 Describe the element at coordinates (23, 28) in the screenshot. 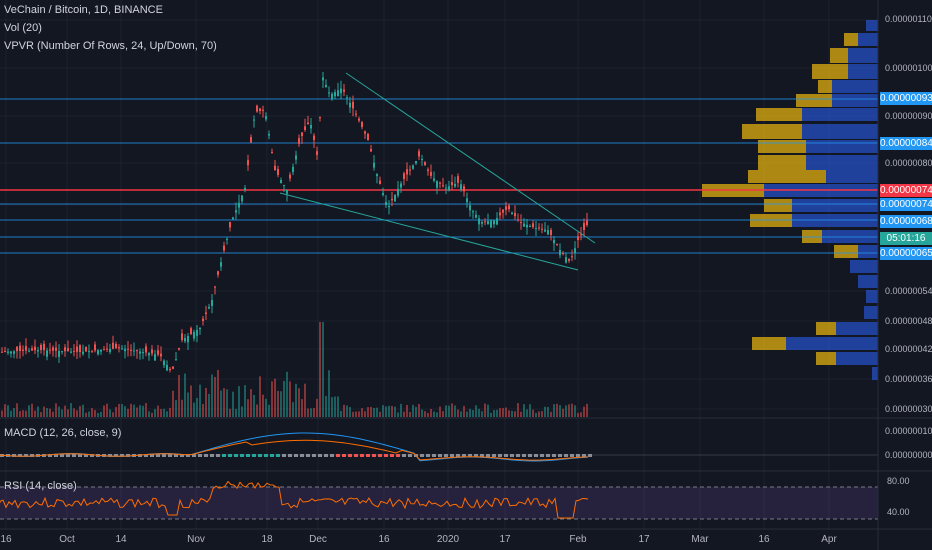

I see `volume-indicator-label: Vol (20)` at that location.